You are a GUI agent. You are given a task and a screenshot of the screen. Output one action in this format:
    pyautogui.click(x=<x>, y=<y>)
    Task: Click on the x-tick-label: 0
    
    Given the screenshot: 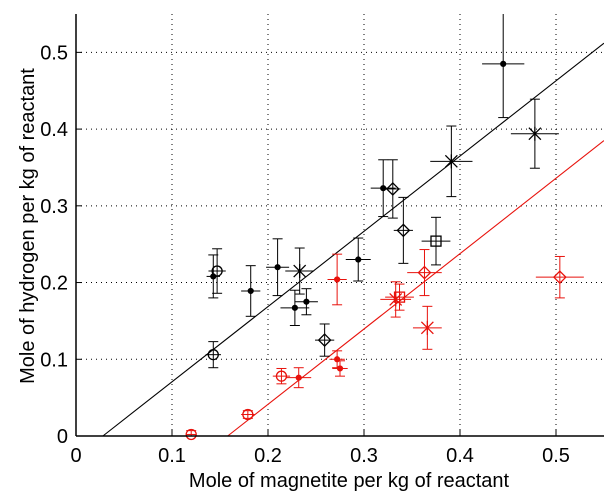 What is the action you would take?
    pyautogui.click(x=75, y=456)
    